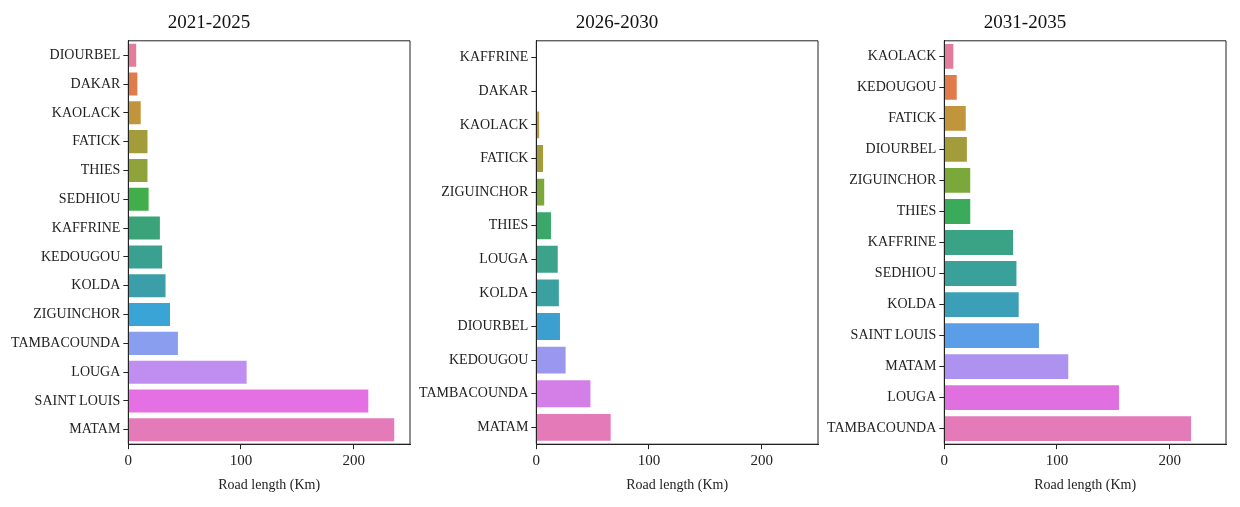  Describe the element at coordinates (617, 22) in the screenshot. I see `chart-title: 2026-2030` at that location.